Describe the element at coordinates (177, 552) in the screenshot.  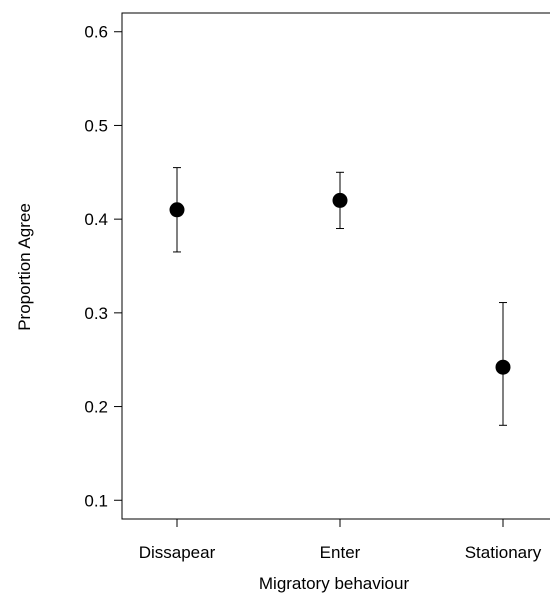
I see `x-tick-label: Dissapear` at that location.